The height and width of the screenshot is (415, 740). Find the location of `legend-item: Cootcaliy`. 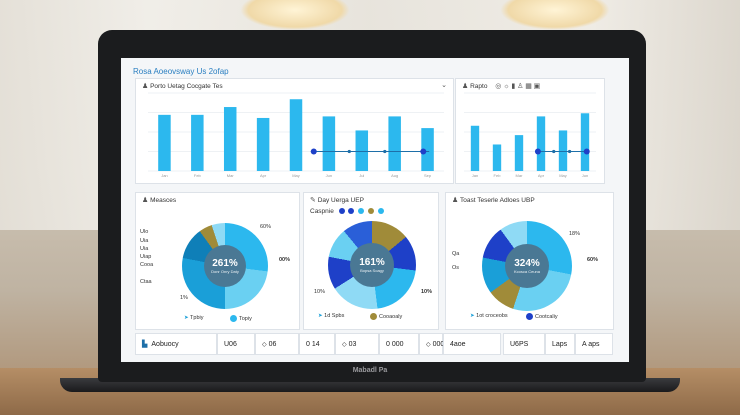

legend-item: Cootcaliy is located at coordinates (542, 316).